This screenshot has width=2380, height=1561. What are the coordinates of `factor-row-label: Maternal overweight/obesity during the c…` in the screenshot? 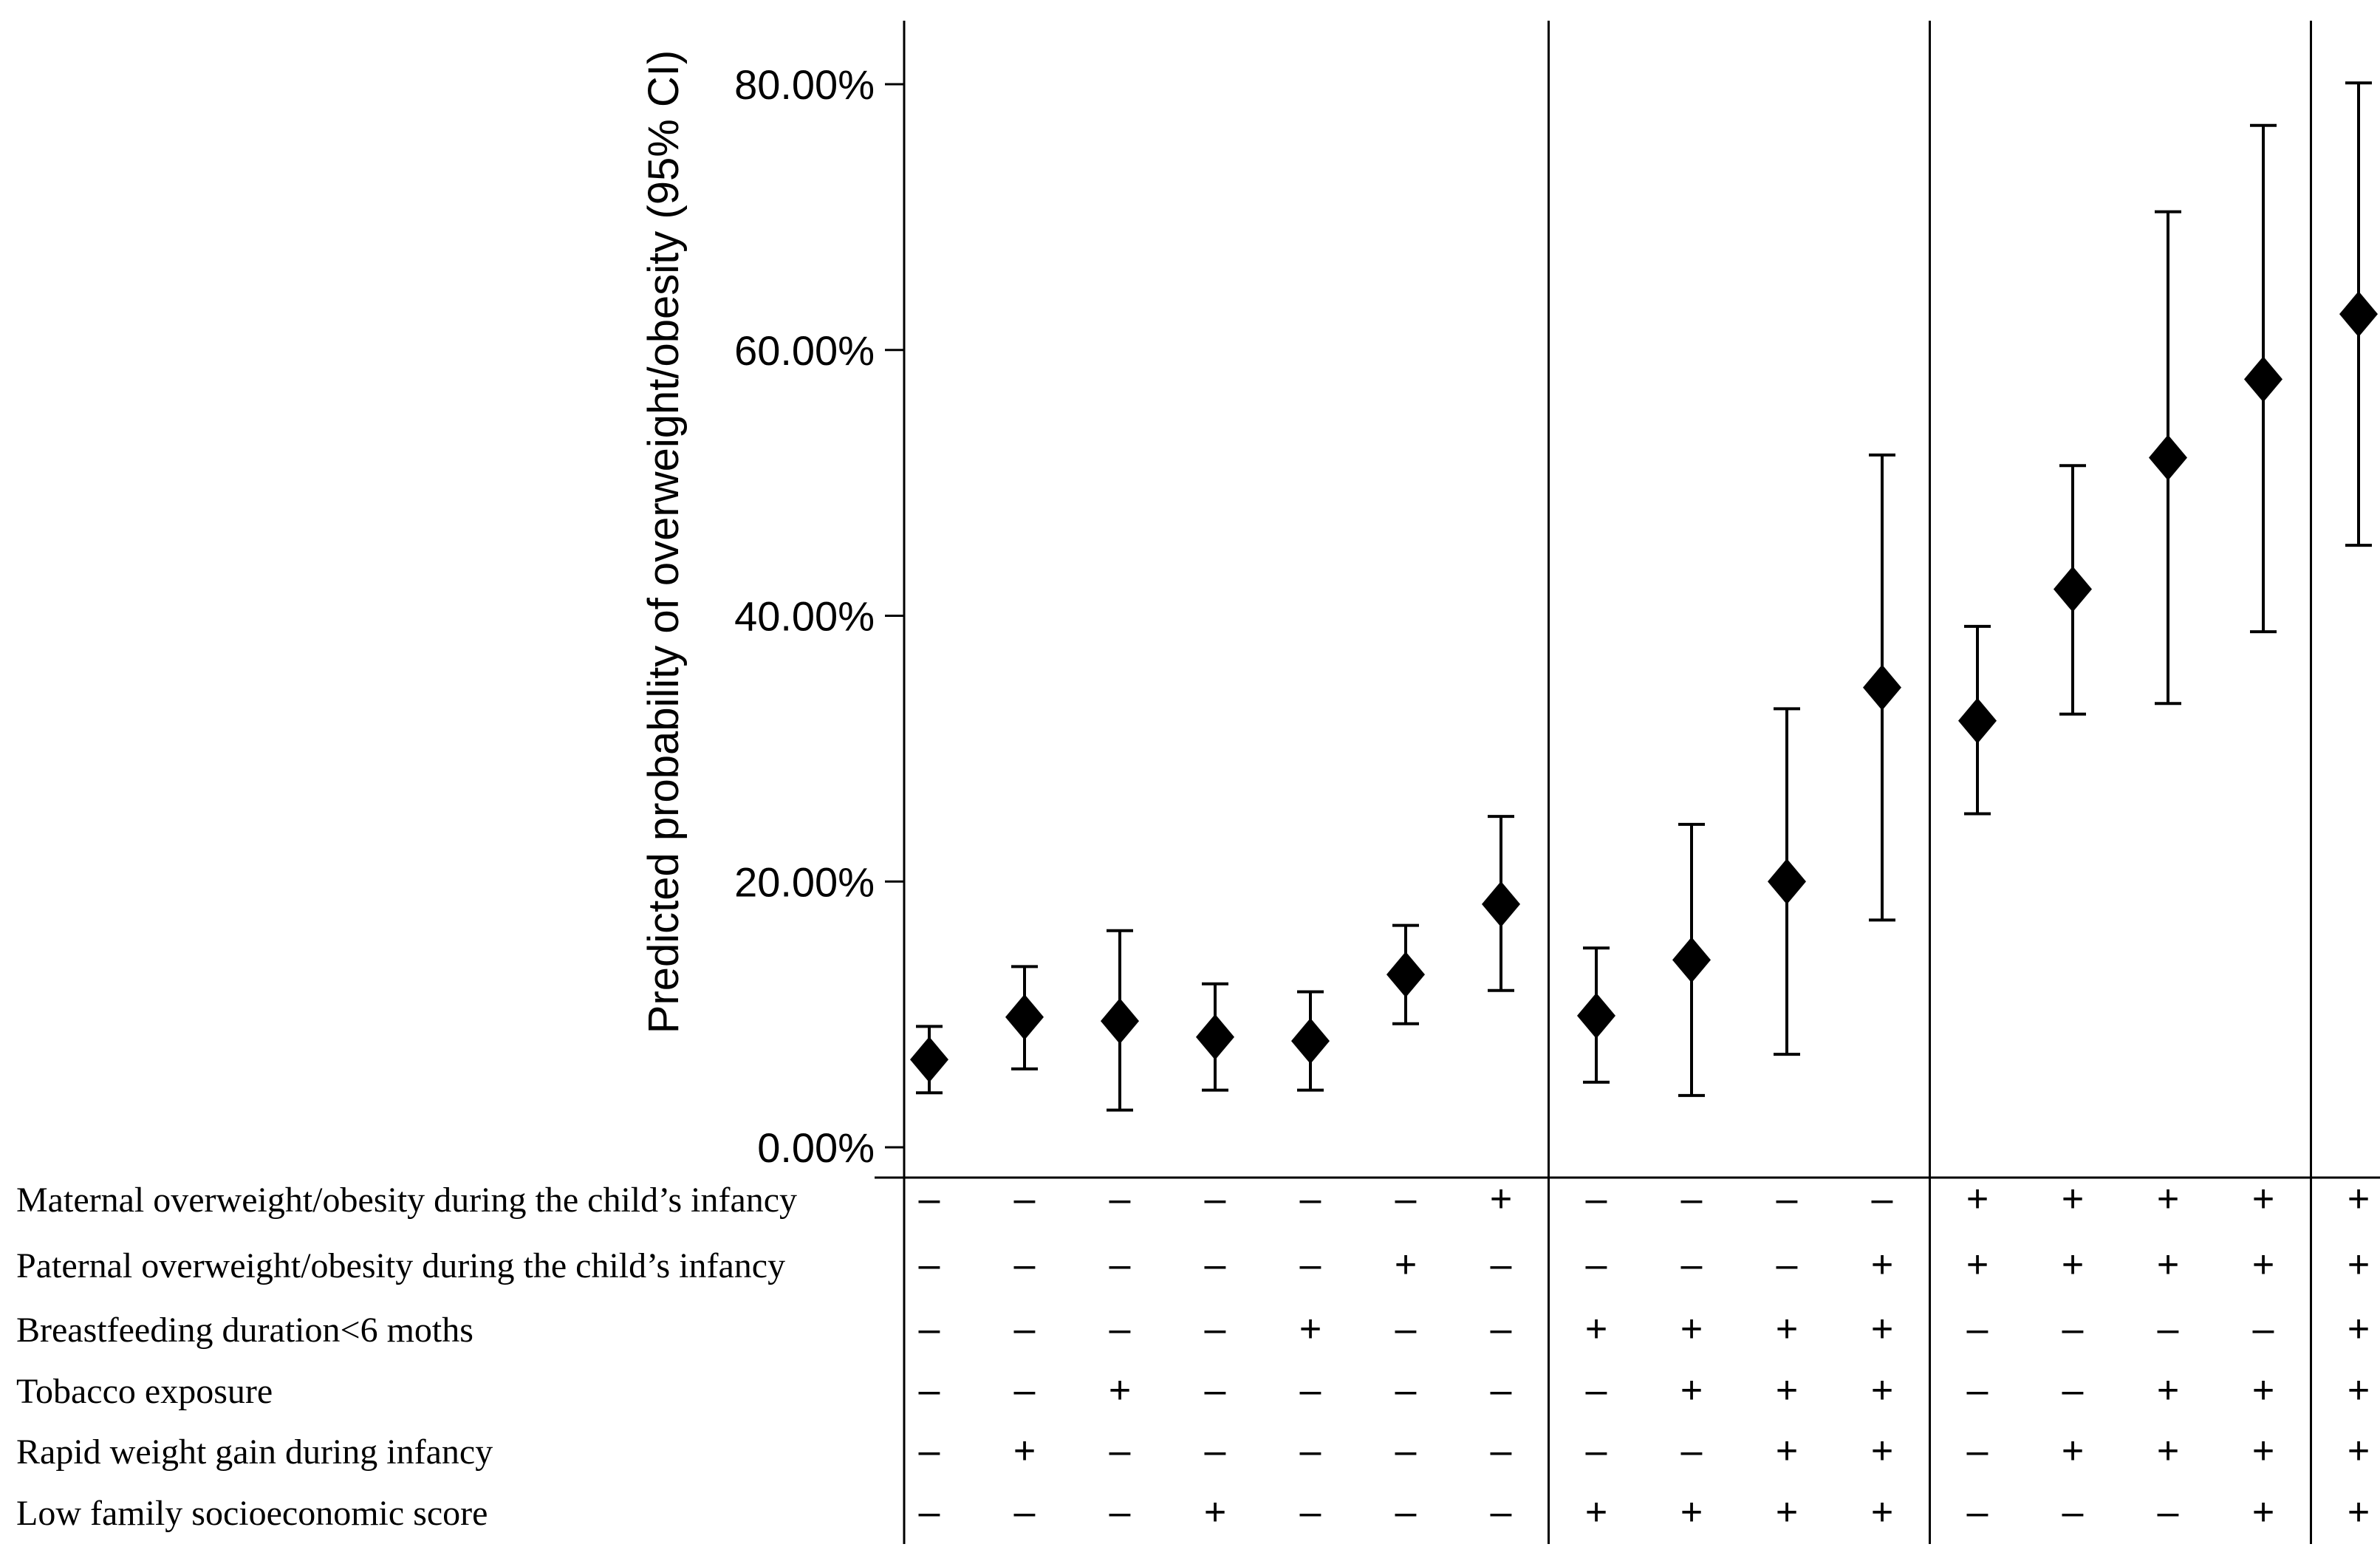 It's located at (406, 1200).